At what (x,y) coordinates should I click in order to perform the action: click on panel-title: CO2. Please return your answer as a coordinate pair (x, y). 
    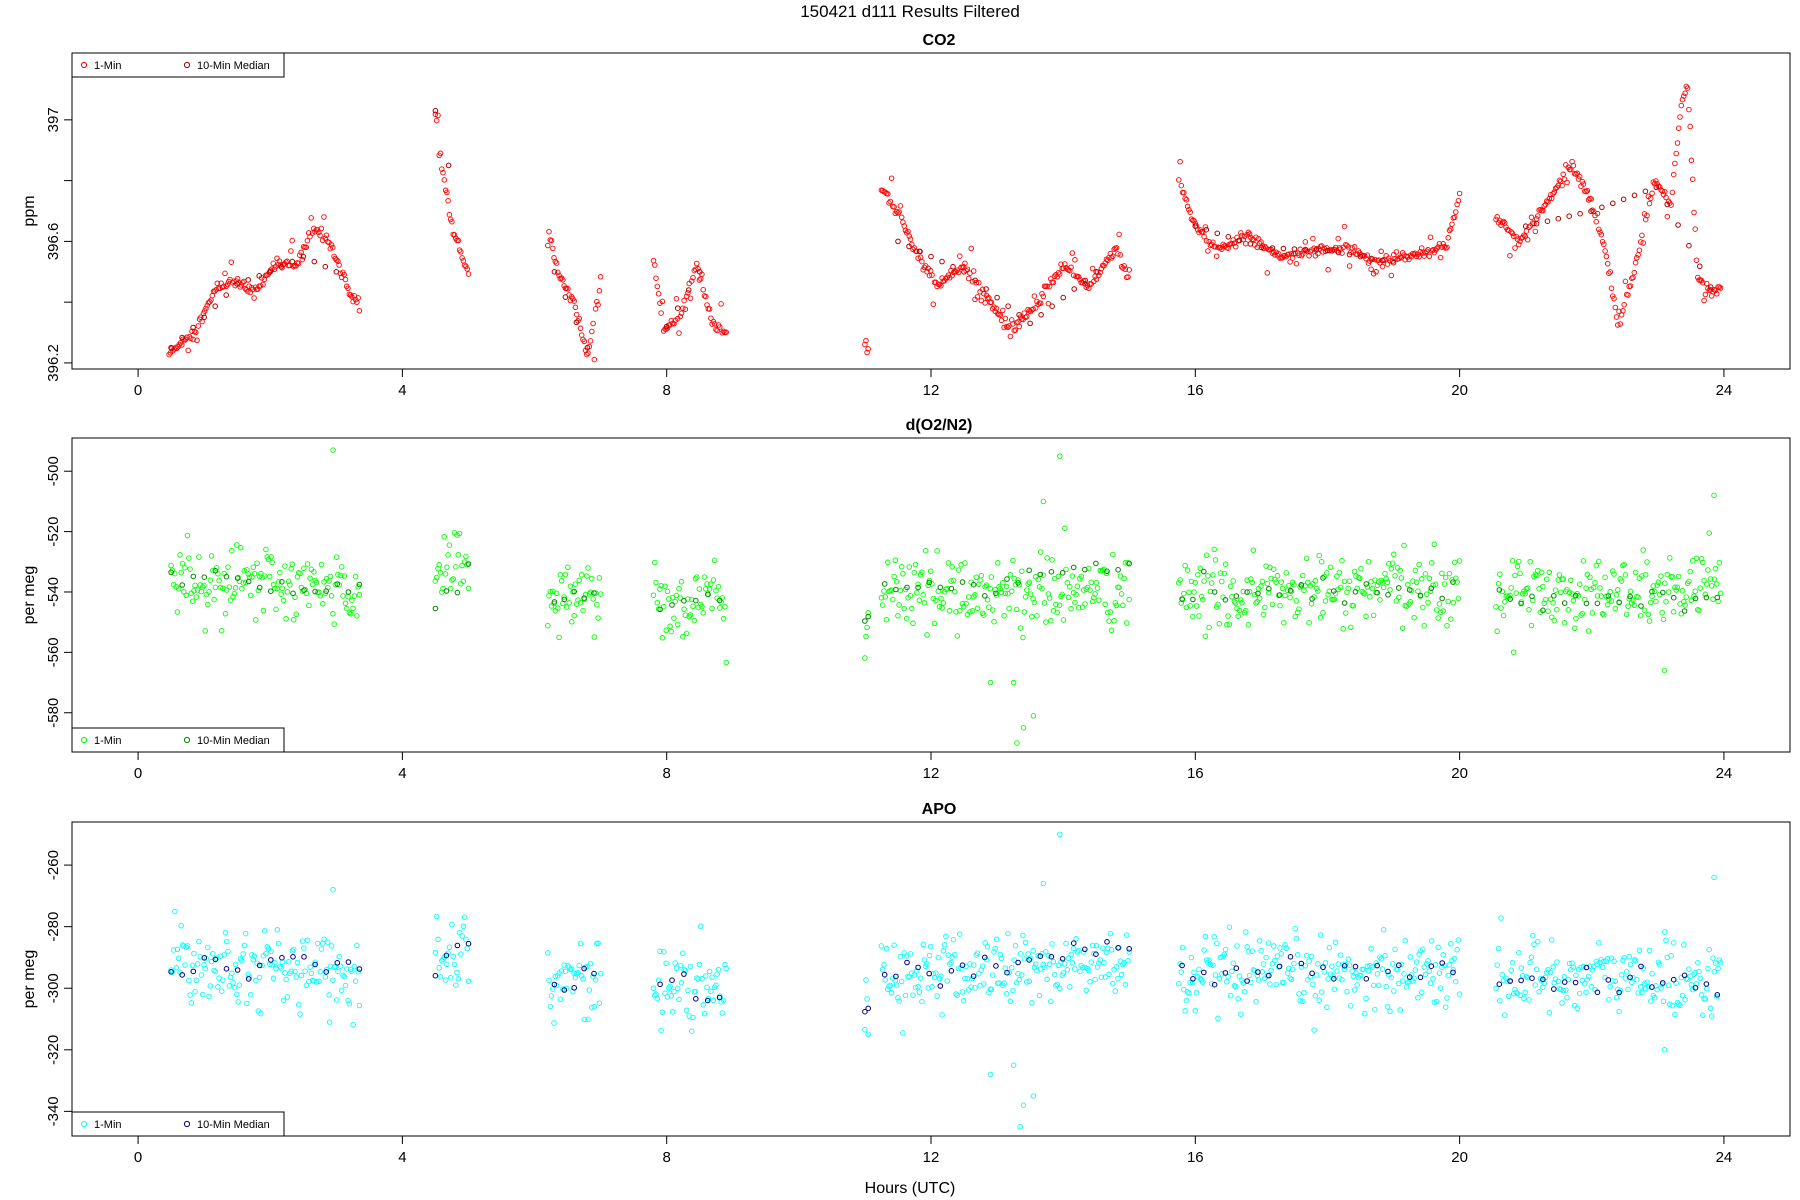
    Looking at the image, I should click on (939, 40).